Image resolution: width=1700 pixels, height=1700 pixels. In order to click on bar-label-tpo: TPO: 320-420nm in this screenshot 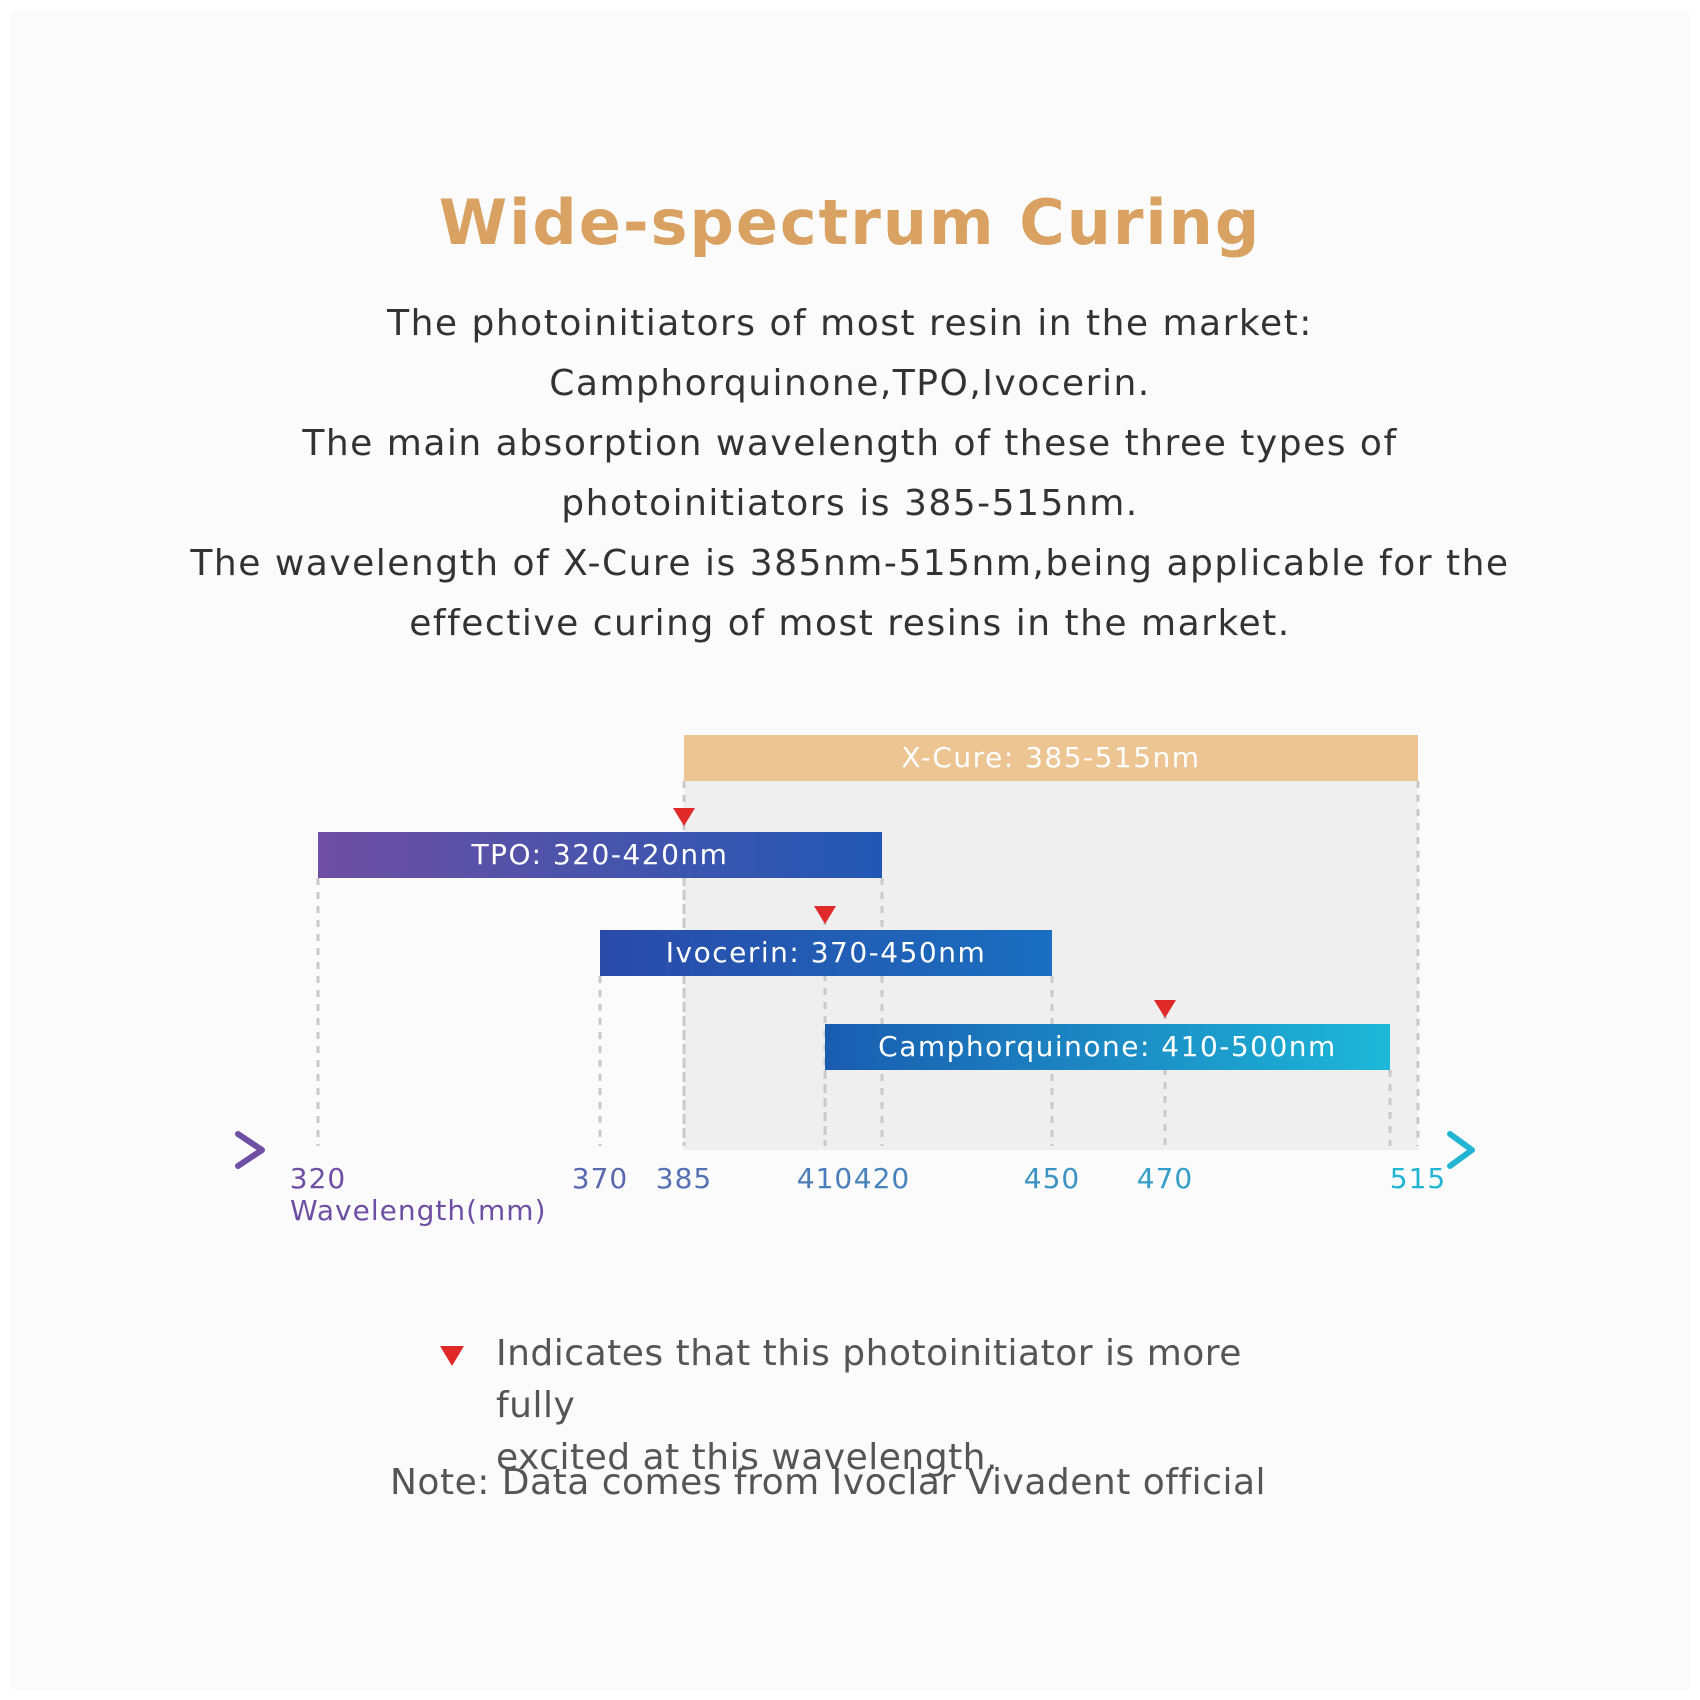, I will do `click(600, 854)`.